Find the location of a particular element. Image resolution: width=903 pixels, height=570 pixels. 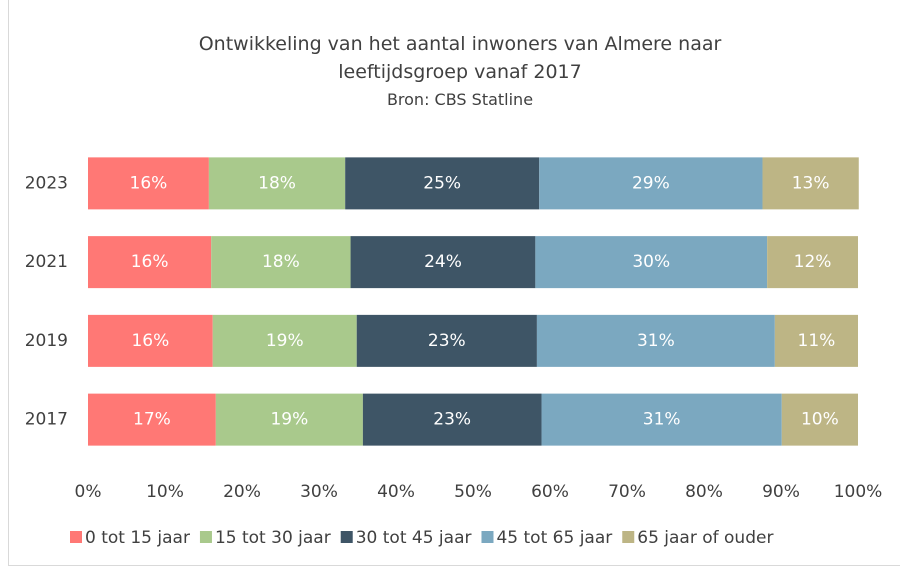

x-tick-label: 40% is located at coordinates (396, 492).